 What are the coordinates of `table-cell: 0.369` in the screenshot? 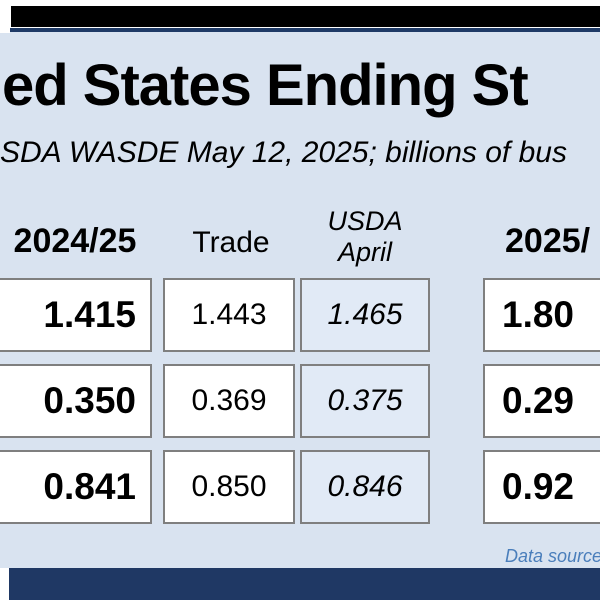 It's located at (229, 401).